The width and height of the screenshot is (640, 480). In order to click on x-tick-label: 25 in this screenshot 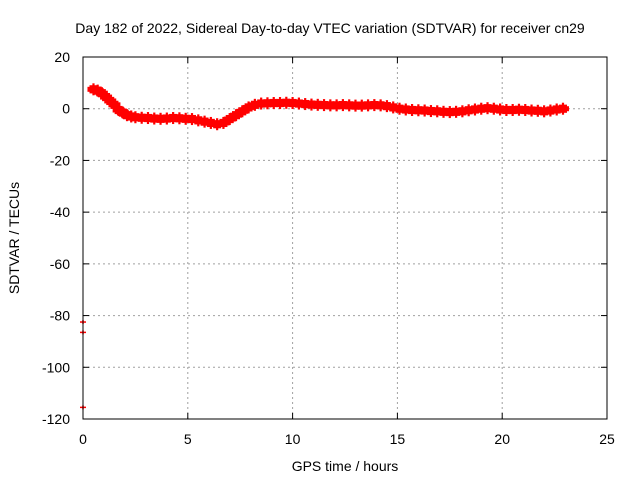, I will do `click(607, 439)`.